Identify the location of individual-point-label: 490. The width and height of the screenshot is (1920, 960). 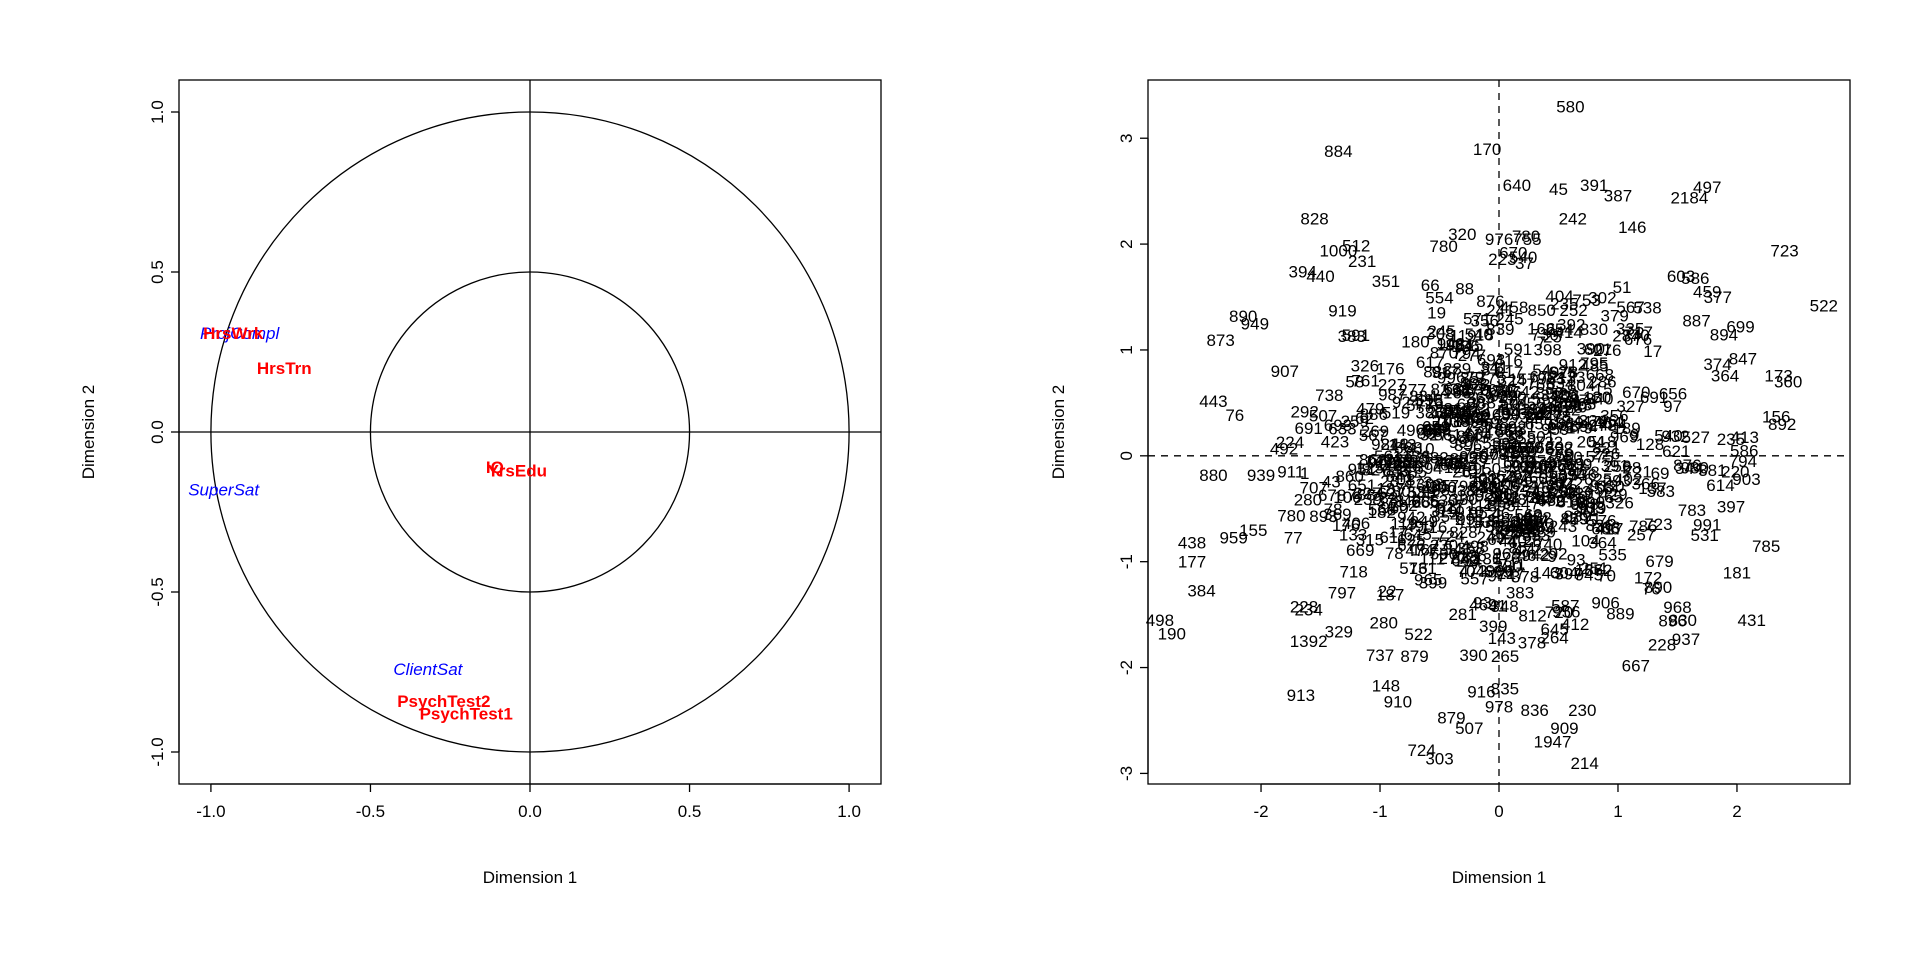
(1419, 526).